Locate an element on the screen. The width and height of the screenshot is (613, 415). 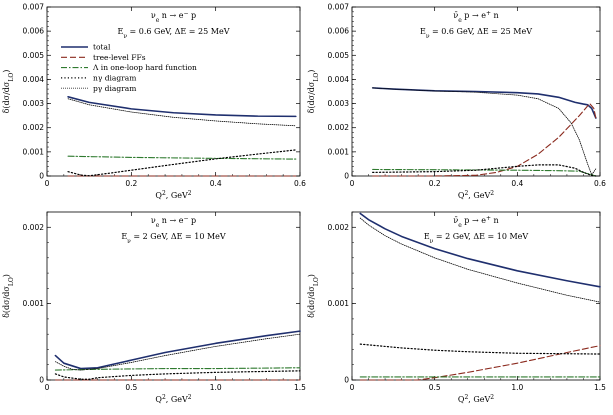
legend-label-lambda: Λ in one-loop hard function is located at coordinates (144, 67).